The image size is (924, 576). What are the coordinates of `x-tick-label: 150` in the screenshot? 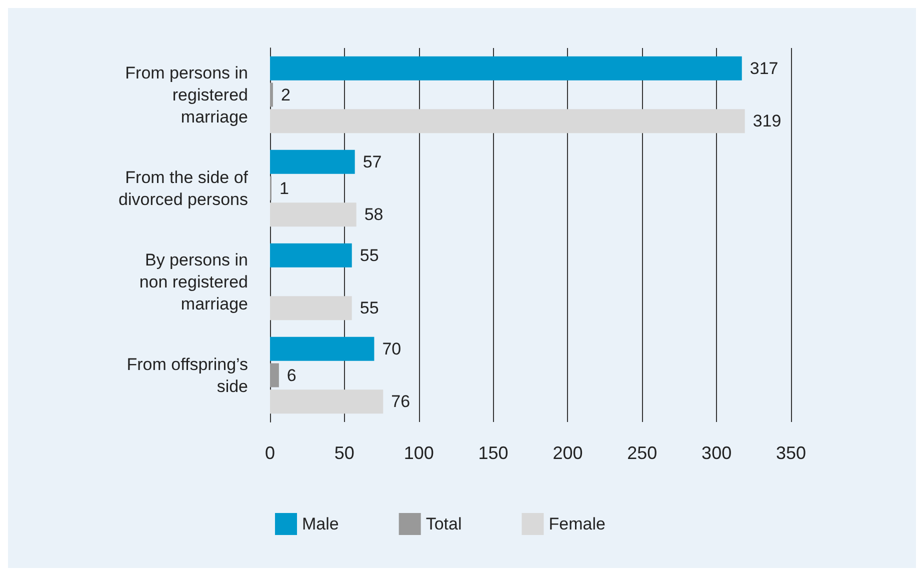 It's located at (493, 453).